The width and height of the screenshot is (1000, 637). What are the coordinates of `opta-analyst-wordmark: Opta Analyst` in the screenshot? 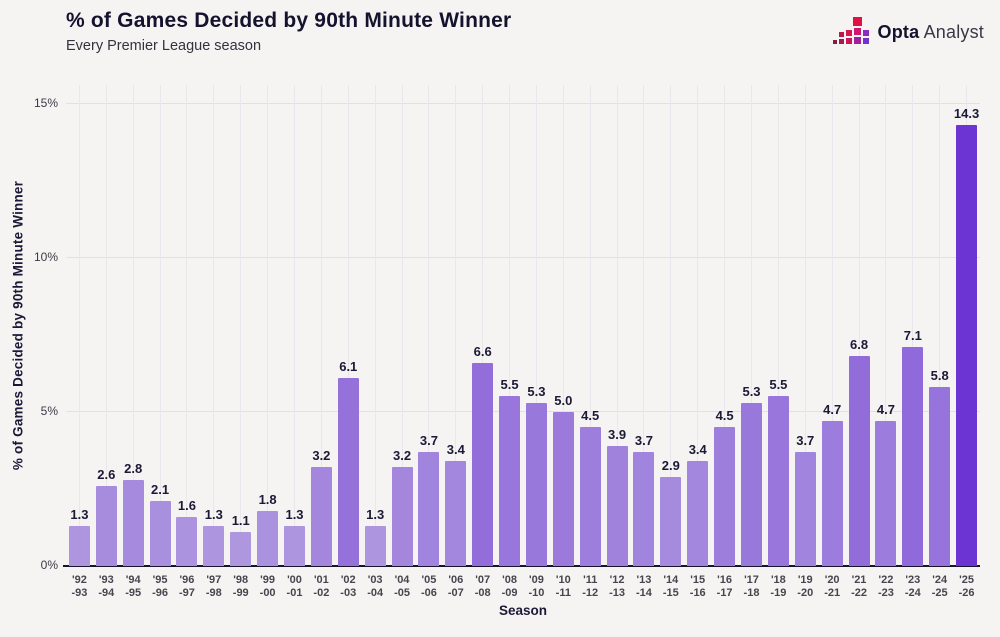 It's located at (931, 32).